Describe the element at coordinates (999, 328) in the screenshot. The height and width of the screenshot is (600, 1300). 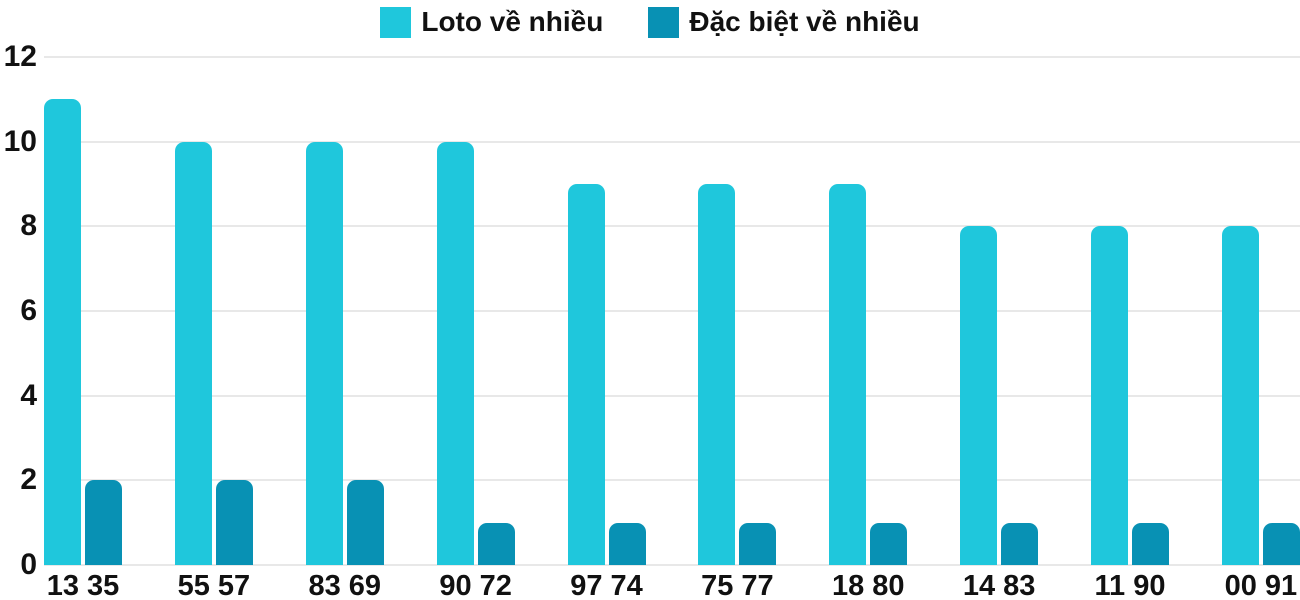
I see `bar-group-14-83: 14 83` at that location.